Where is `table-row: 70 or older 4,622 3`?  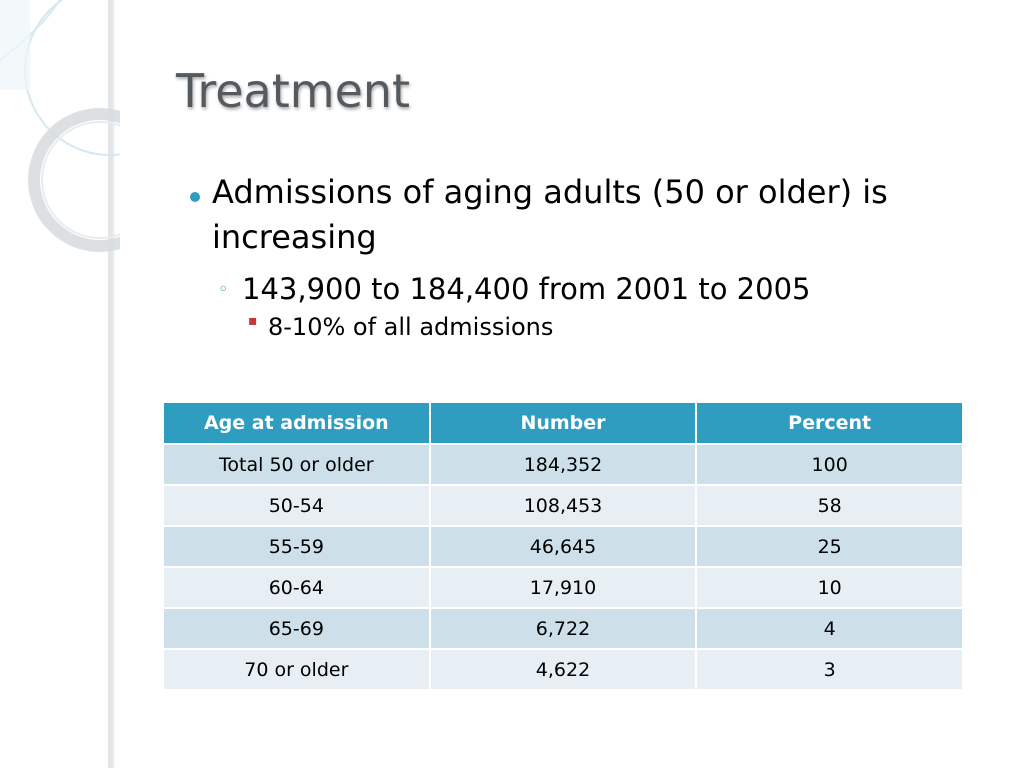
table-row: 70 or older 4,622 3 is located at coordinates (563, 669).